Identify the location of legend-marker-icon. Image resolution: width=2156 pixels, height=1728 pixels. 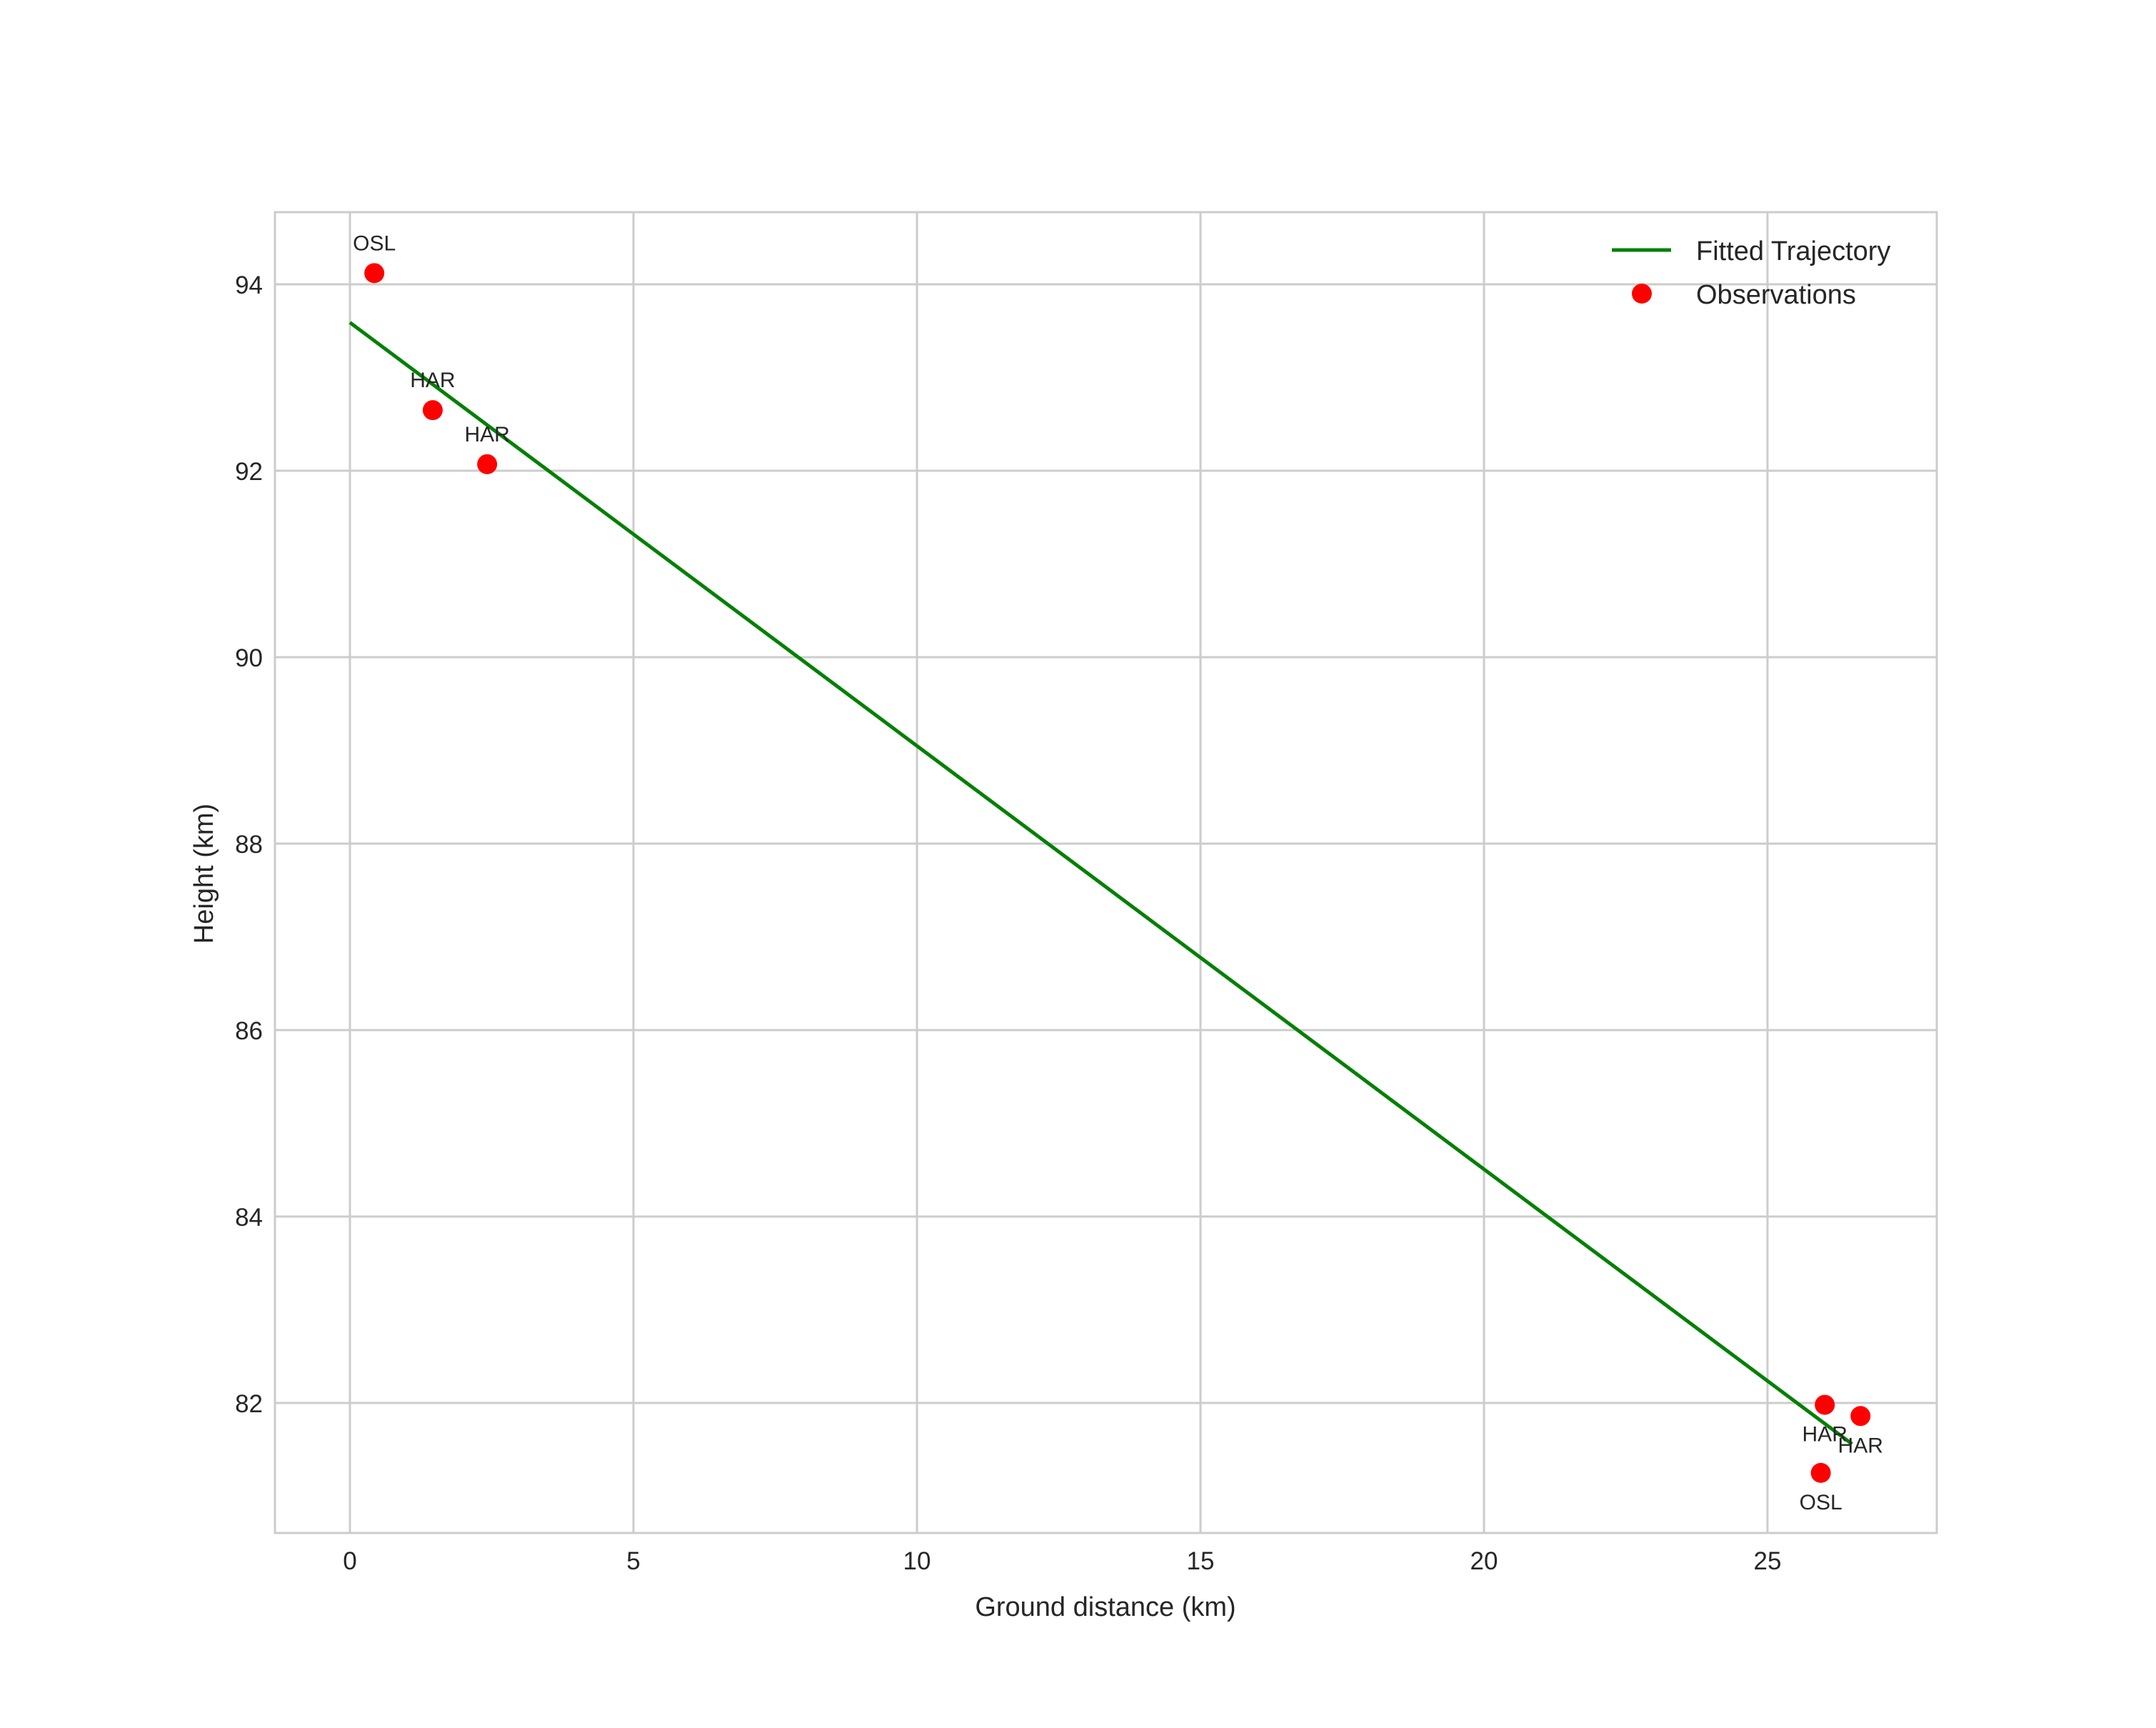
(1642, 294).